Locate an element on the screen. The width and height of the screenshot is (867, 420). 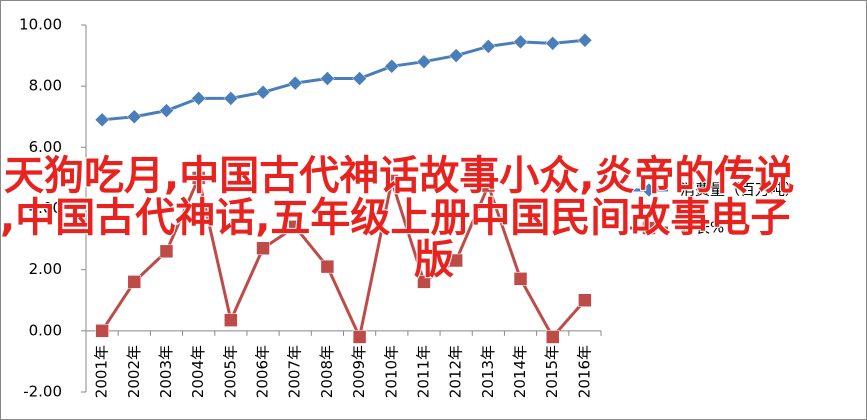
x-tick-label: 2005年 is located at coordinates (230, 371).